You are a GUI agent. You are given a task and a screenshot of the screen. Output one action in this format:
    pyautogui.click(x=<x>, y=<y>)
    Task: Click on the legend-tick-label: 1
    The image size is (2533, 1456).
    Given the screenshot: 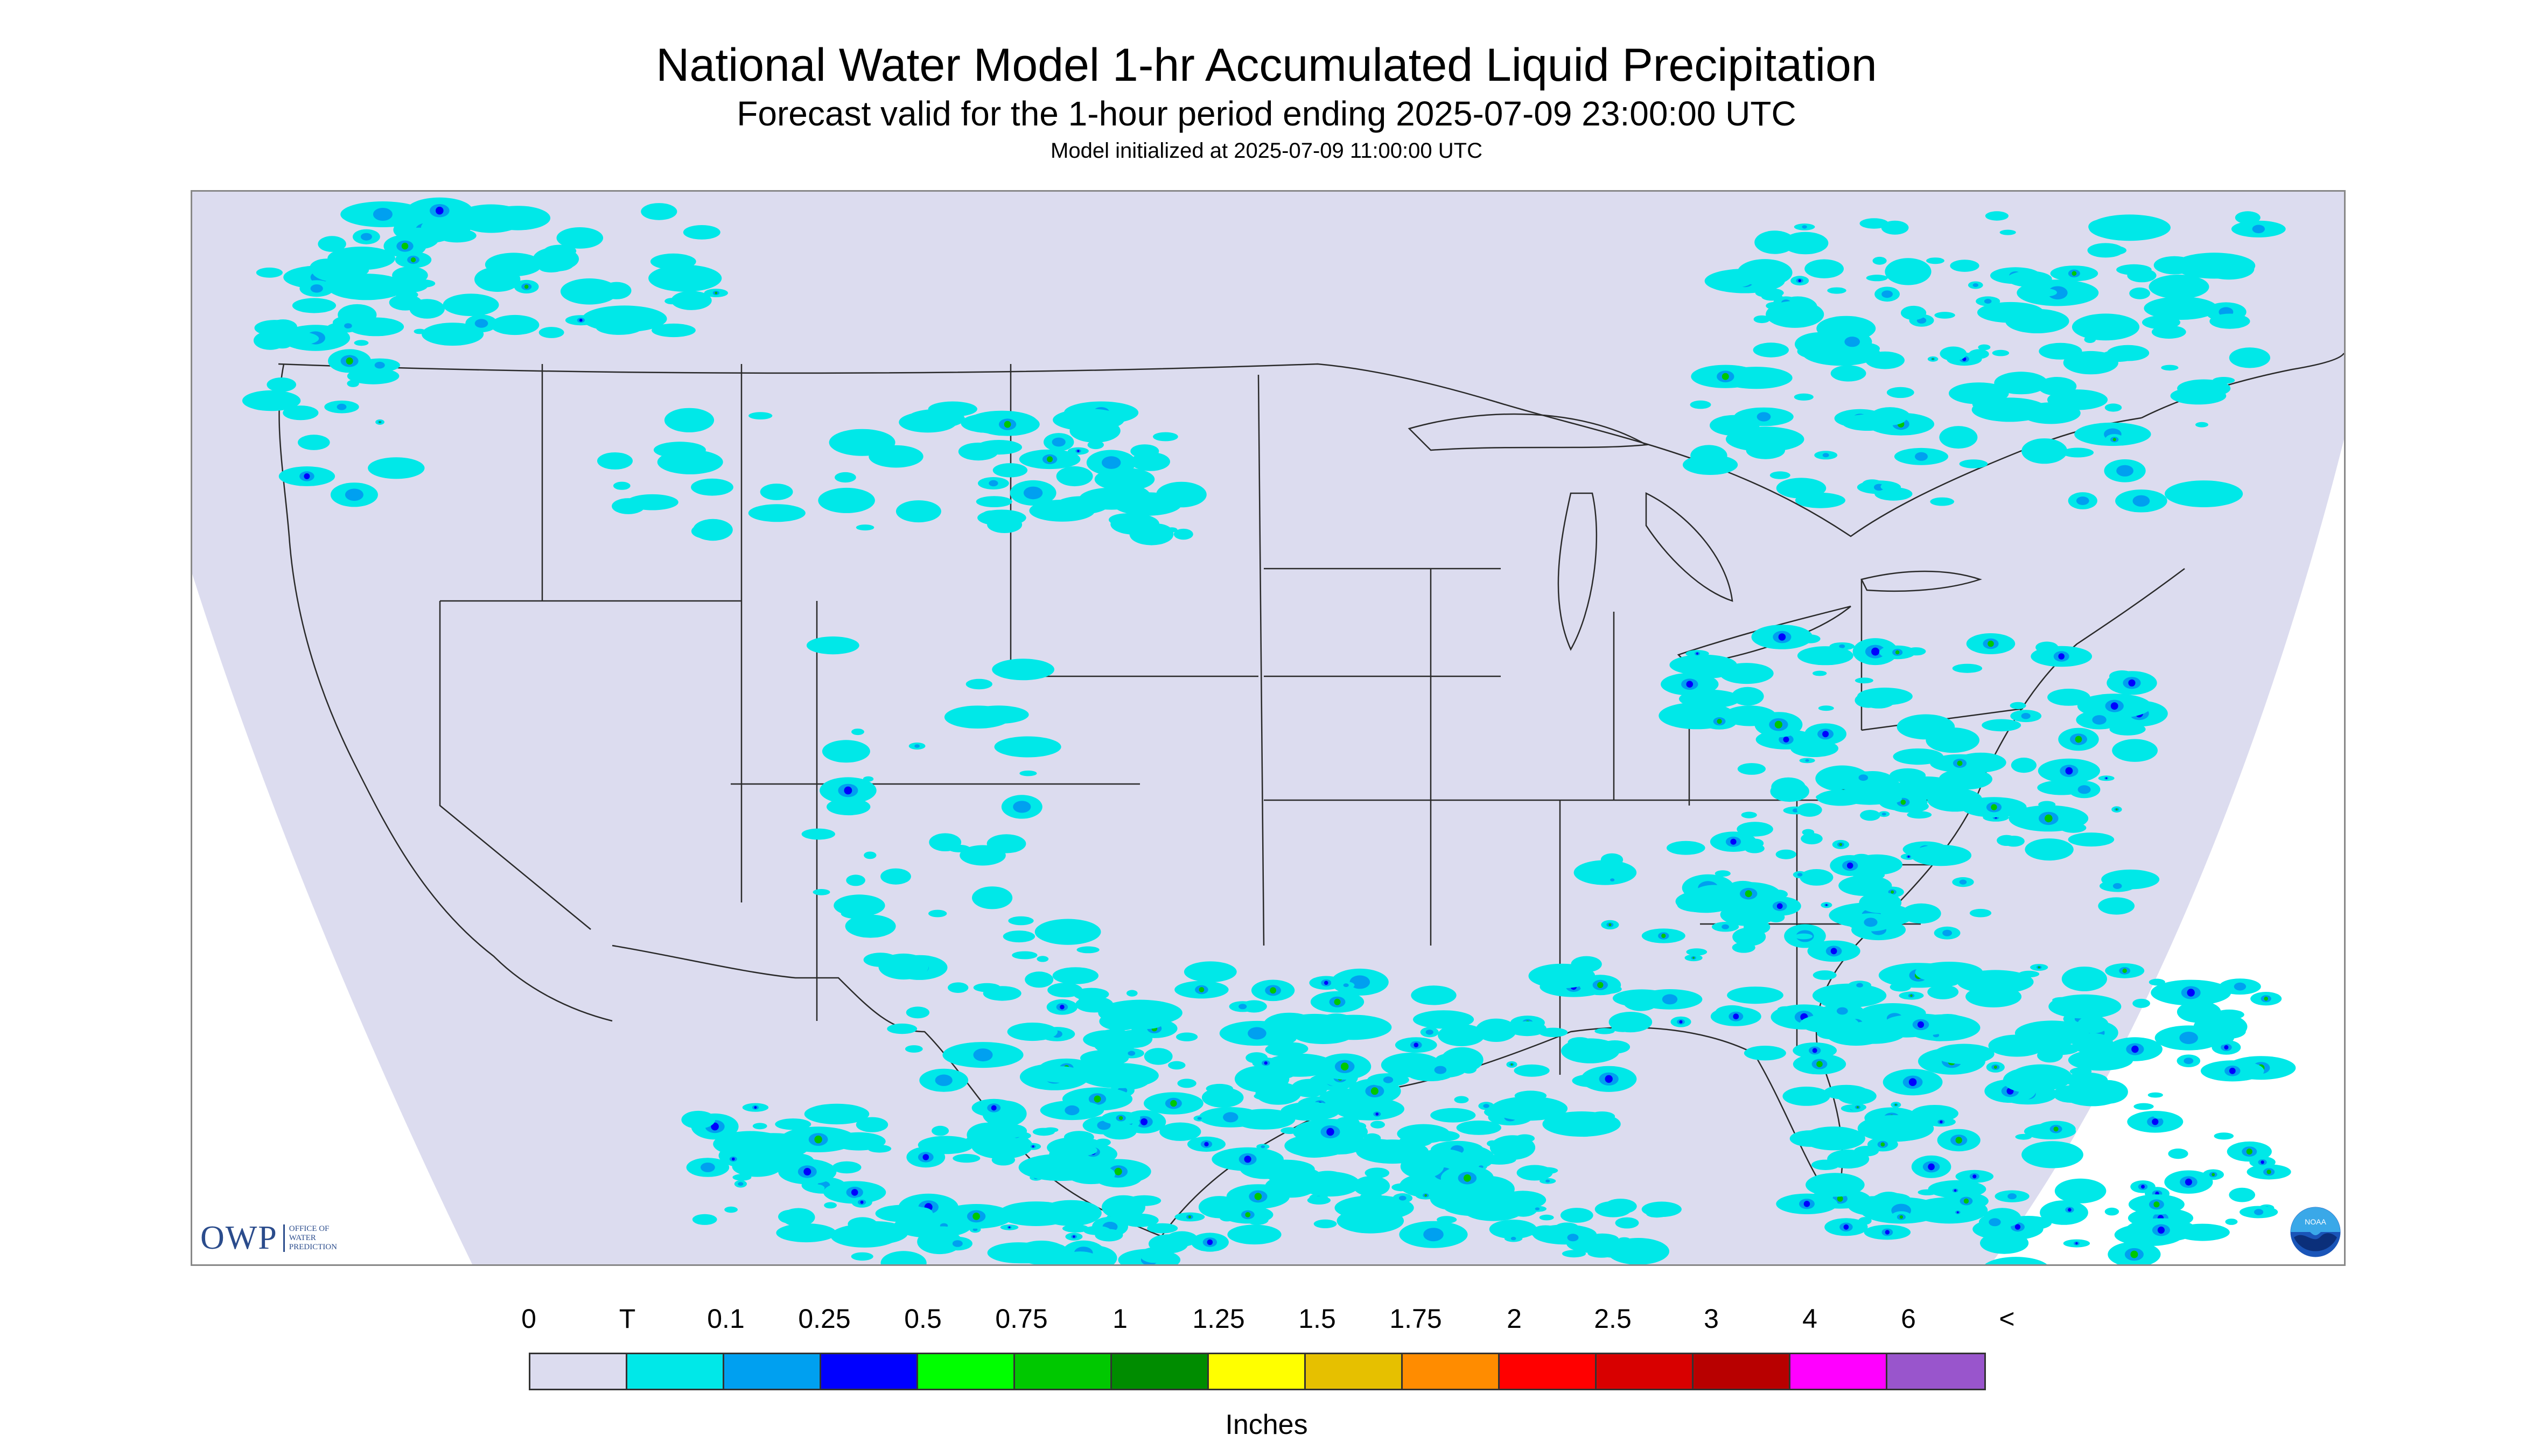 What is the action you would take?
    pyautogui.click(x=1120, y=1319)
    